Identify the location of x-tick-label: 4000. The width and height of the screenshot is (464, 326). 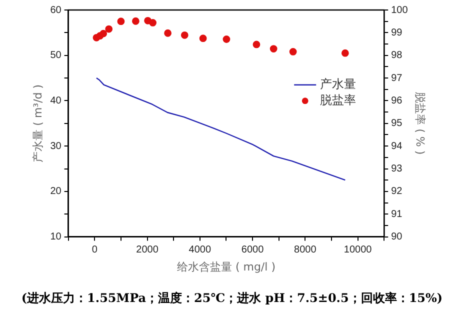
(200, 250).